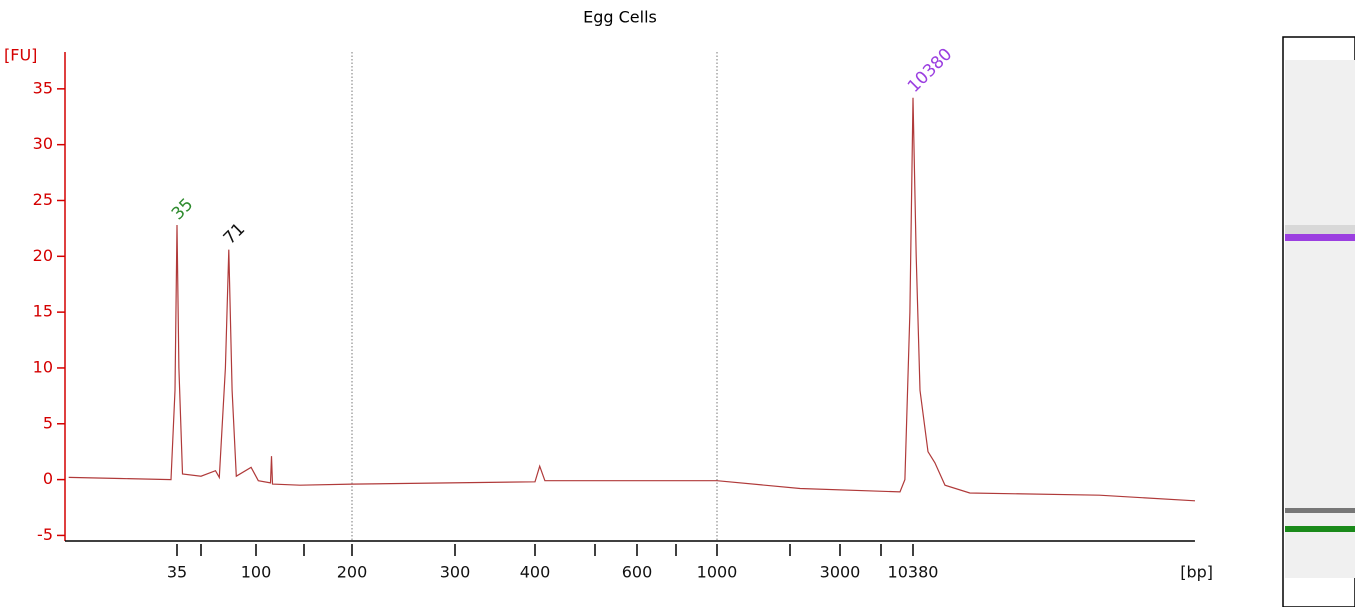 Image resolution: width=1355 pixels, height=611 pixels. I want to click on x-tick-label: 300, so click(455, 572).